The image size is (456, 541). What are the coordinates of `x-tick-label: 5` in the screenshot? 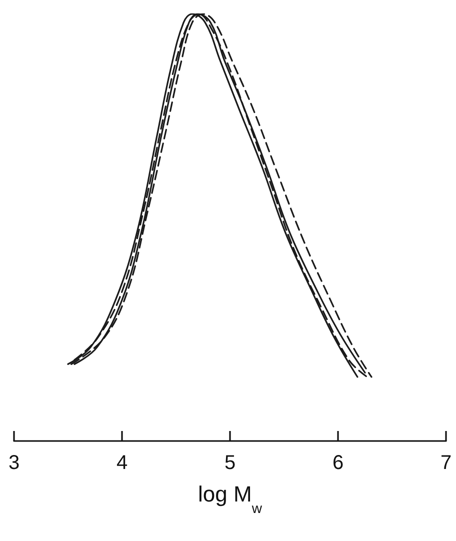 It's located at (230, 463).